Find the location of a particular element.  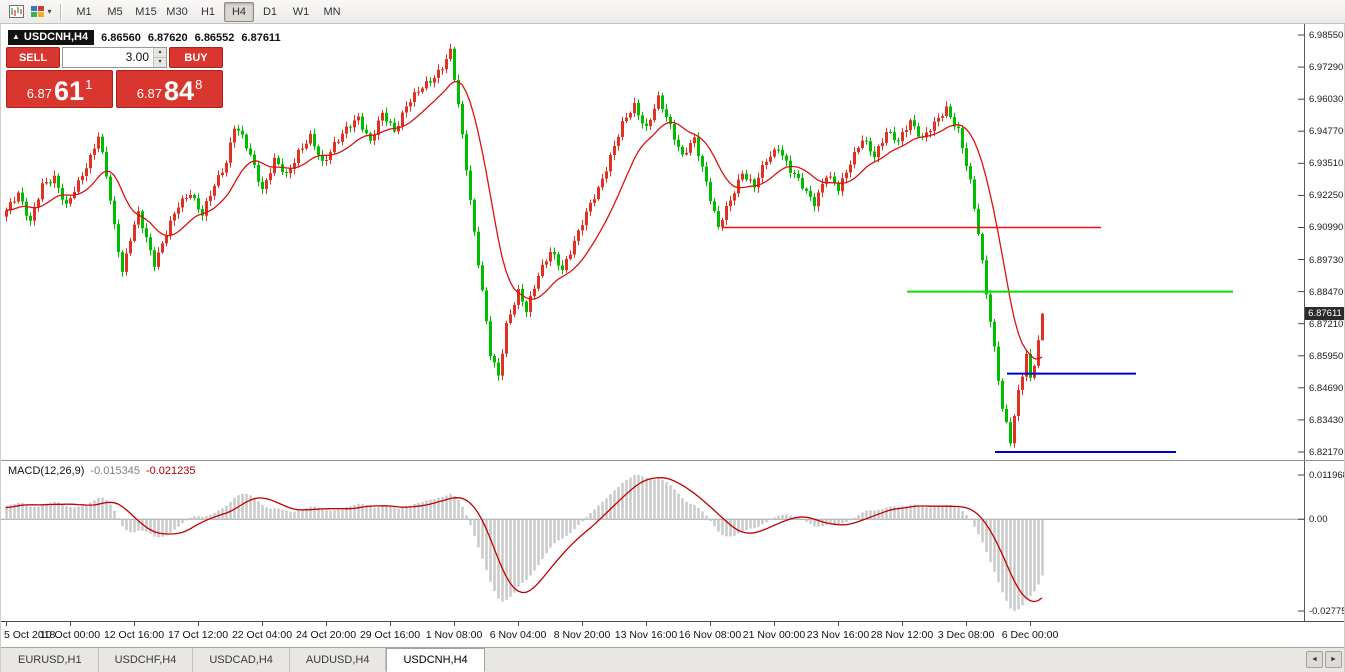

price-axis-label: 6.85950 is located at coordinates (1326, 356).